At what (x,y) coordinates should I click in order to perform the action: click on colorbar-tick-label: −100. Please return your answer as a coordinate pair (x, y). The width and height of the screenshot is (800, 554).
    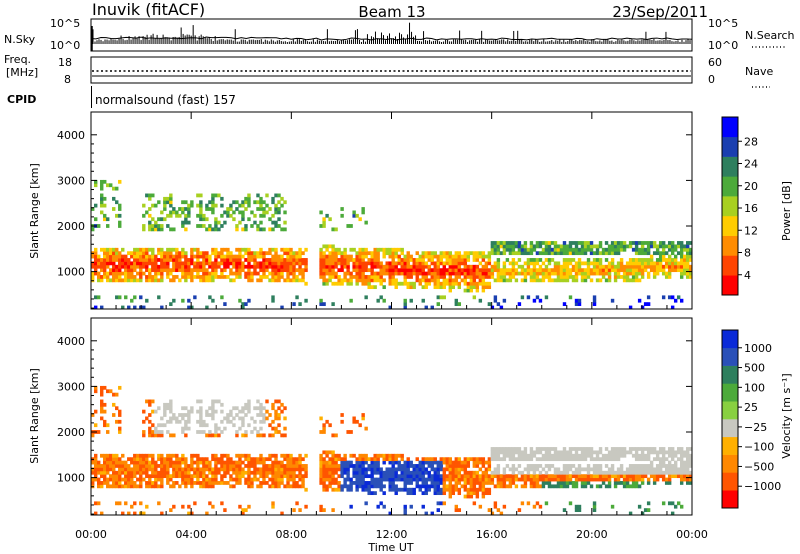
    Looking at the image, I should click on (759, 447).